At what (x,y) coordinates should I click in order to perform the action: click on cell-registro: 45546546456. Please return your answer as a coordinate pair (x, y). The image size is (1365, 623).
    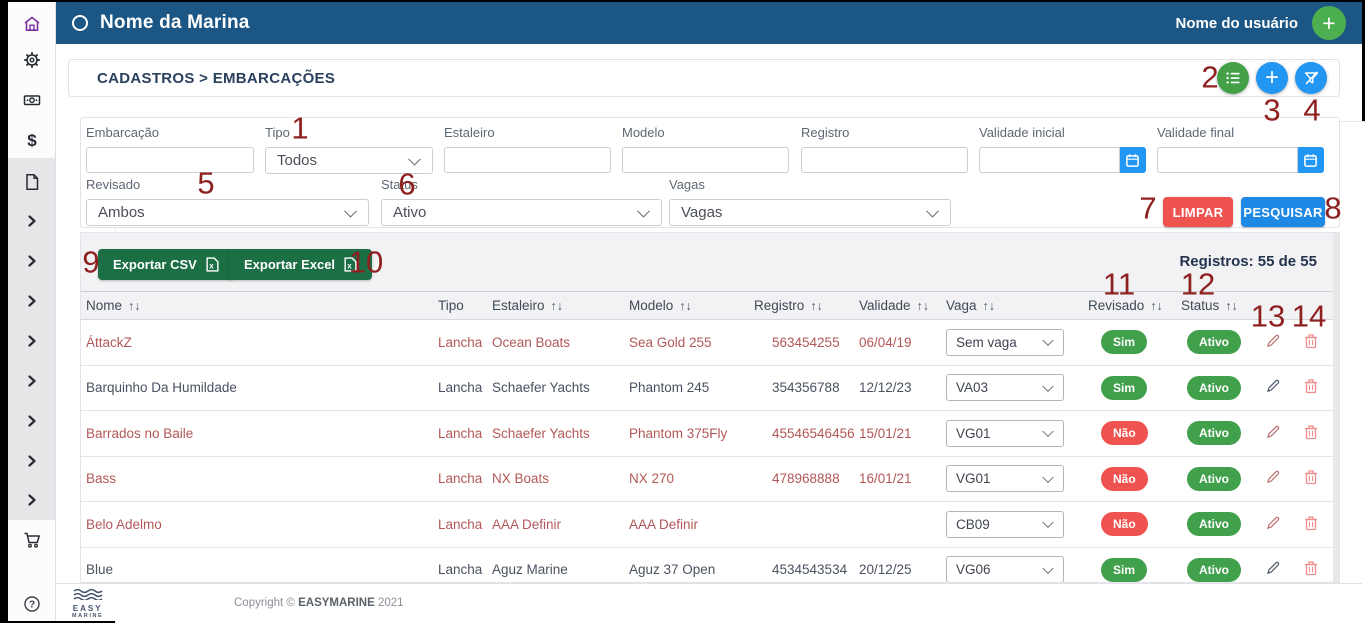
    Looking at the image, I should click on (813, 433).